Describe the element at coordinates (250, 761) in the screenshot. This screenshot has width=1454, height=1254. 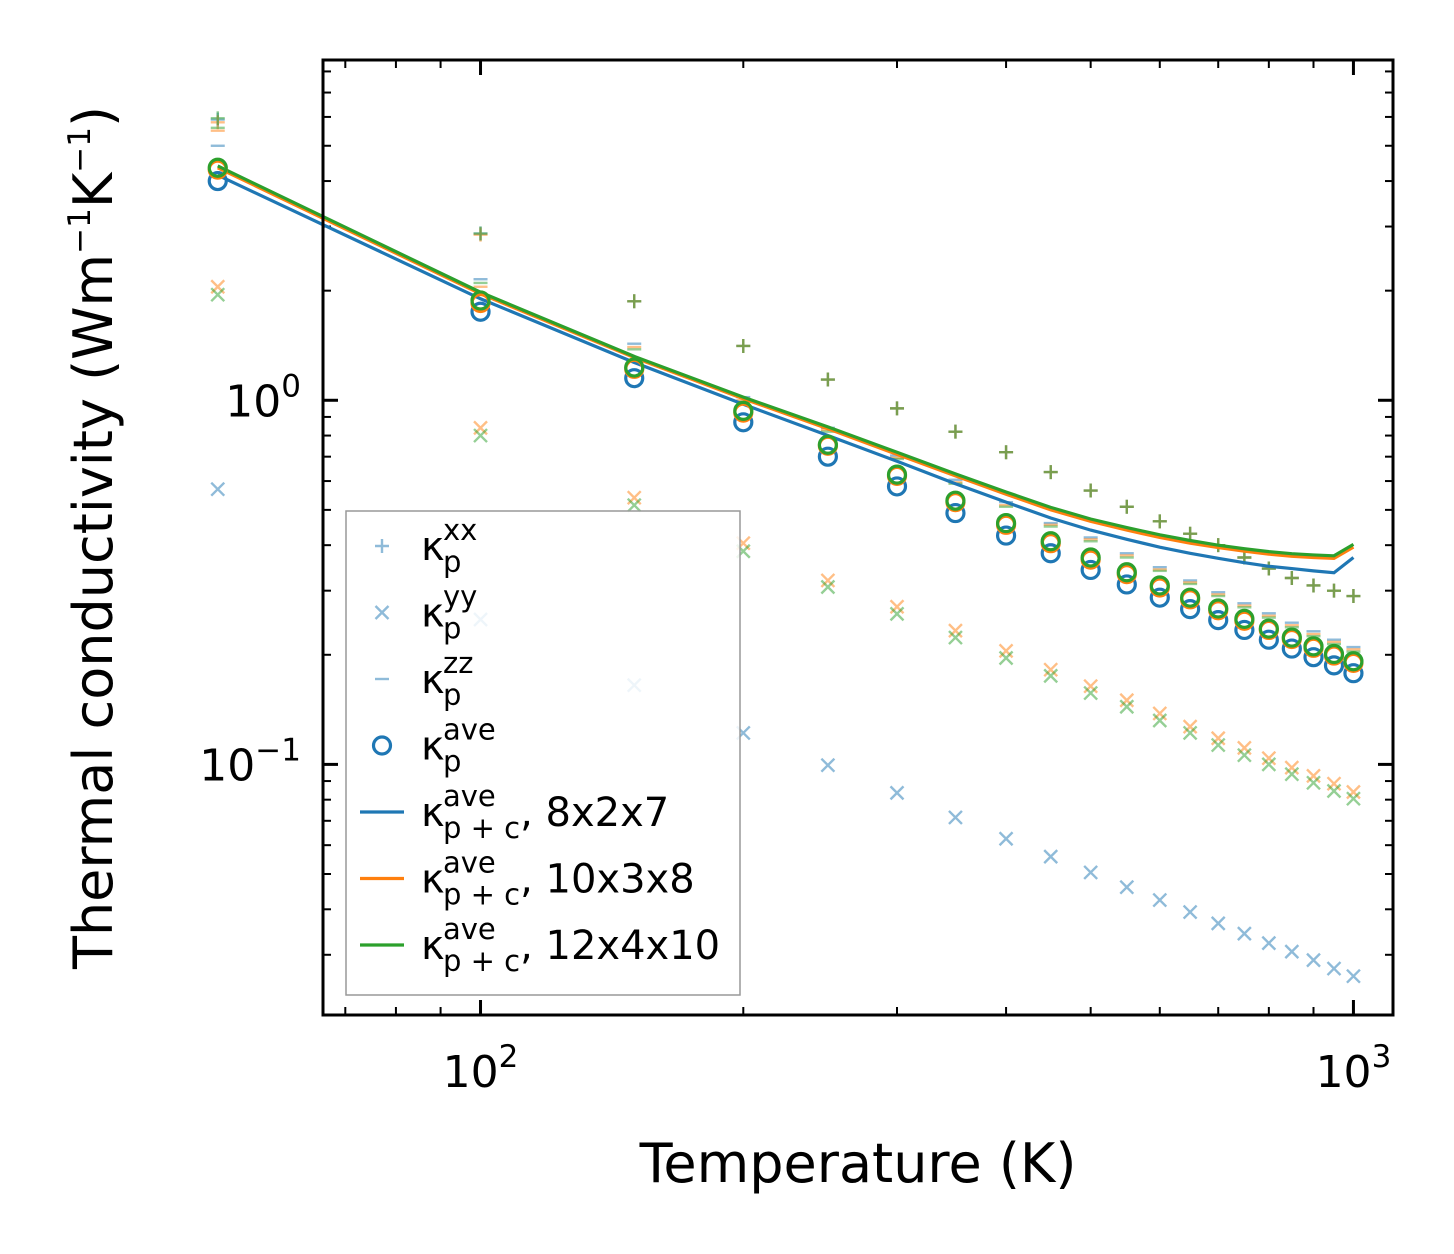
I see `y-tick-label: 10−1` at that location.